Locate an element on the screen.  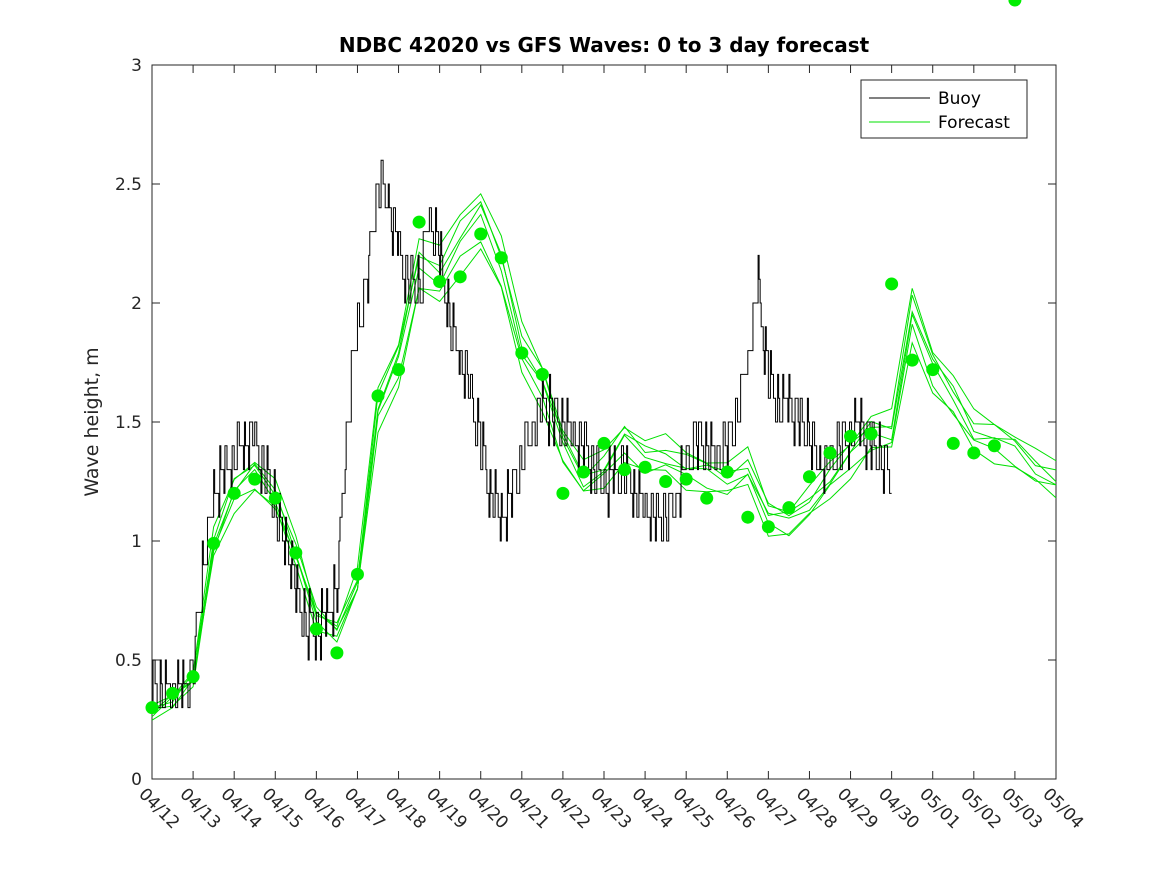
x-tick-label: 05/04 is located at coordinates (1062, 808).